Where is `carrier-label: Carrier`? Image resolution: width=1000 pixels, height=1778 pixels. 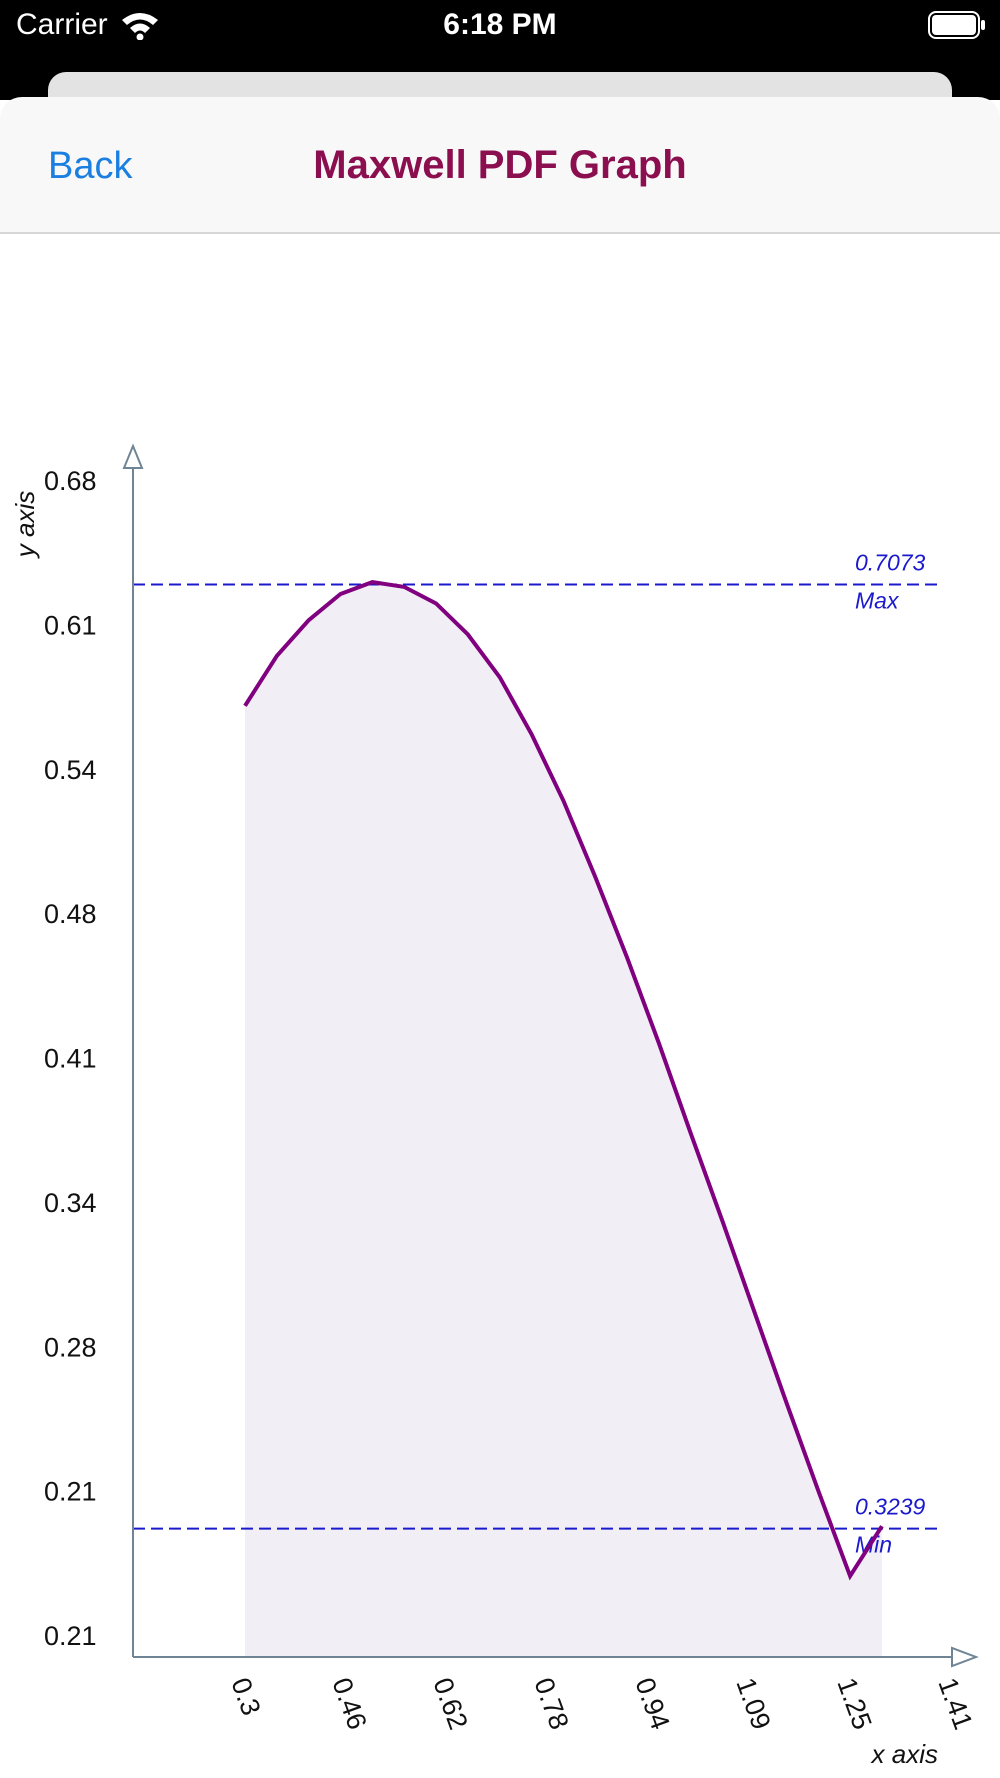 carrier-label: Carrier is located at coordinates (62, 24).